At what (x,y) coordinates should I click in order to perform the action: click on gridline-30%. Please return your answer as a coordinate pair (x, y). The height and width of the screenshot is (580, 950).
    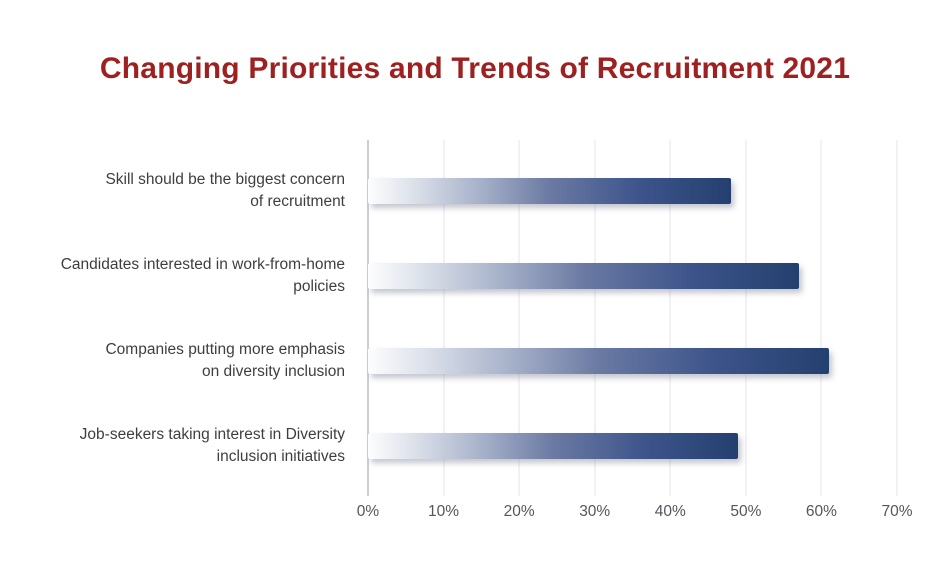
    Looking at the image, I should click on (595, 318).